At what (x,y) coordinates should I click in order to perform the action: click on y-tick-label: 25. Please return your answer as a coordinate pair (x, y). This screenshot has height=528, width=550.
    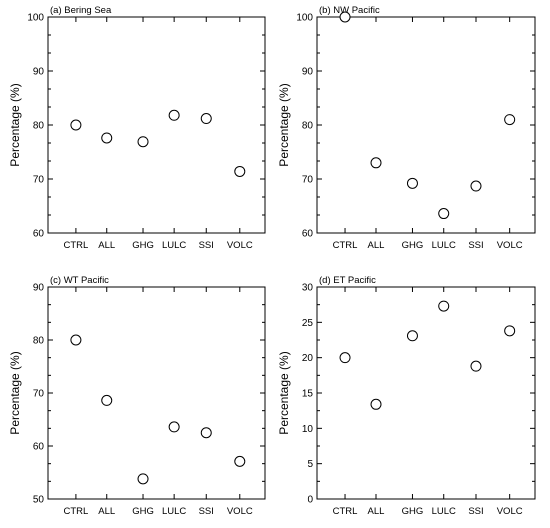
    Looking at the image, I should click on (308, 323).